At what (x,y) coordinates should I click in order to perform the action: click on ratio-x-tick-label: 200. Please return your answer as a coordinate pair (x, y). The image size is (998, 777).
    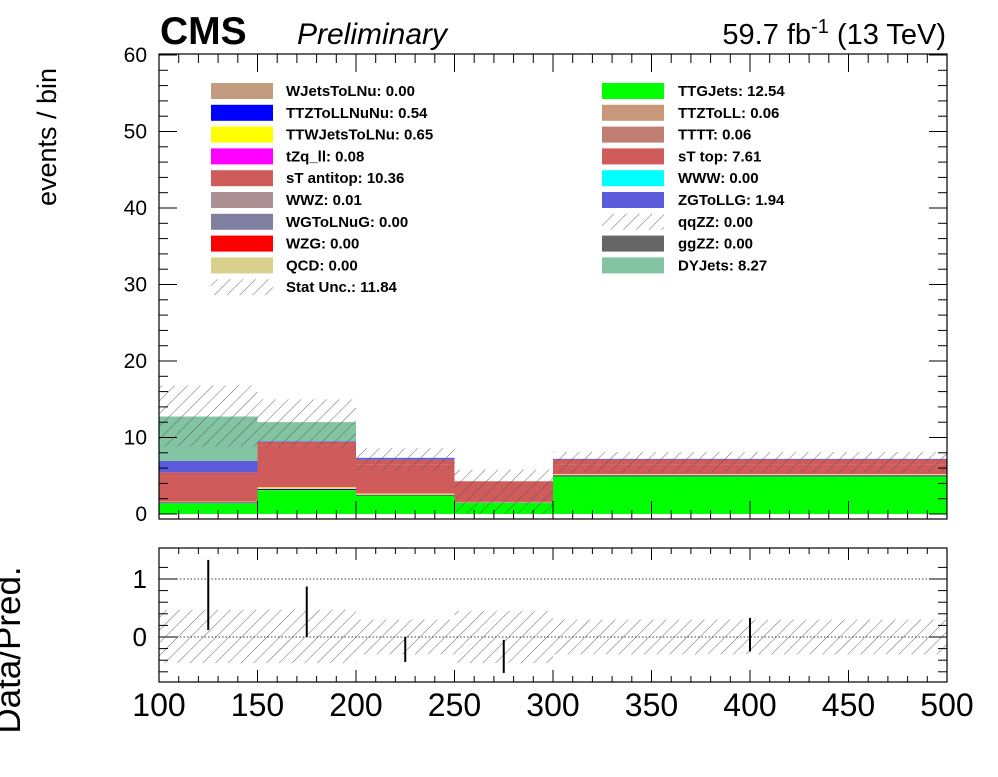
    Looking at the image, I should click on (355, 705).